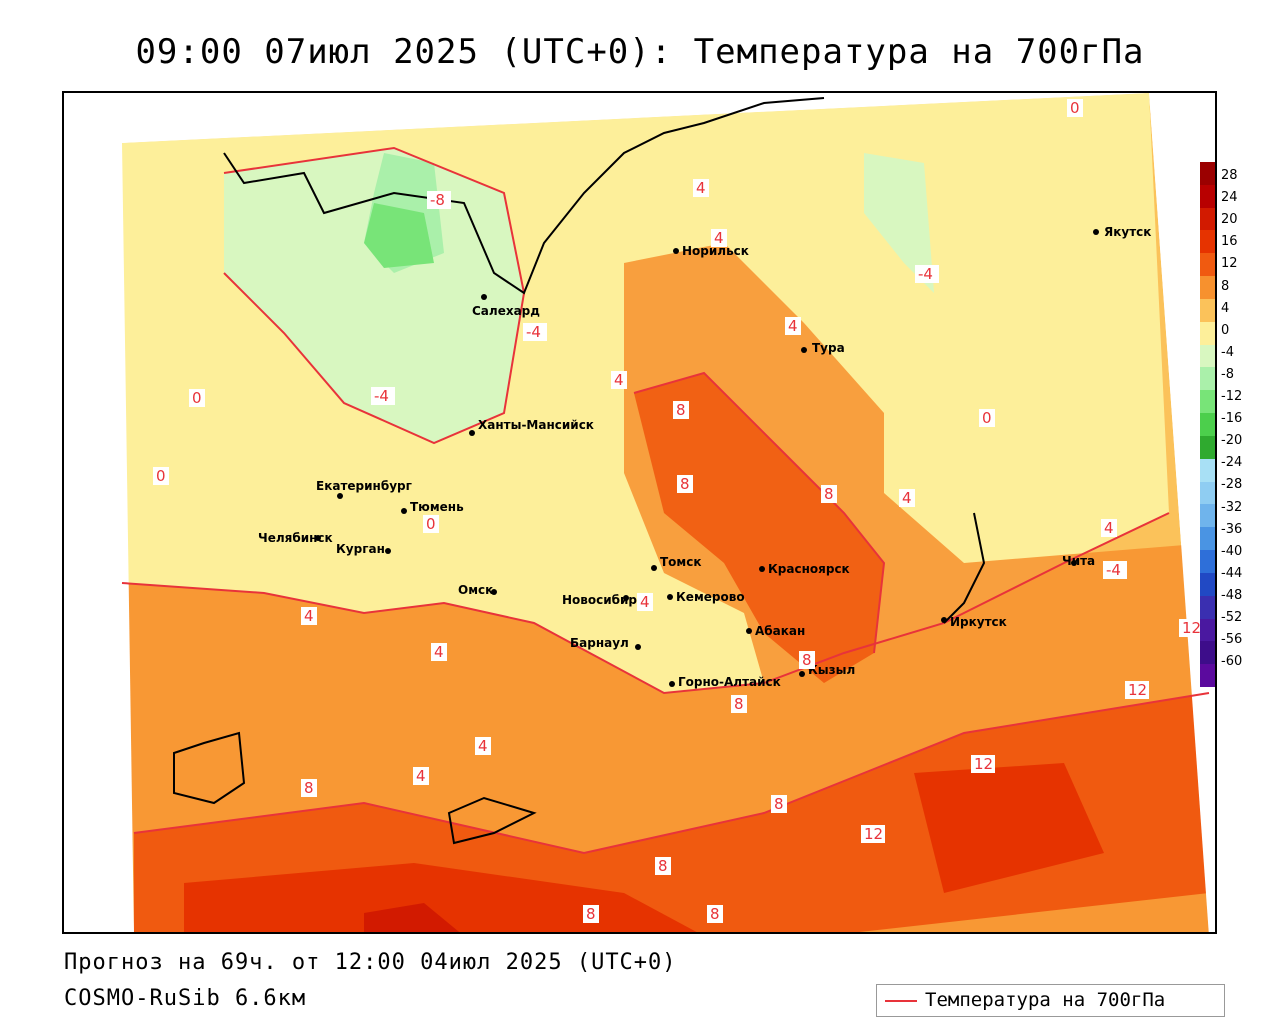 The width and height of the screenshot is (1280, 1024). What do you see at coordinates (1009, 828) in the screenshot?
I see `zone-12-16-east` at bounding box center [1009, 828].